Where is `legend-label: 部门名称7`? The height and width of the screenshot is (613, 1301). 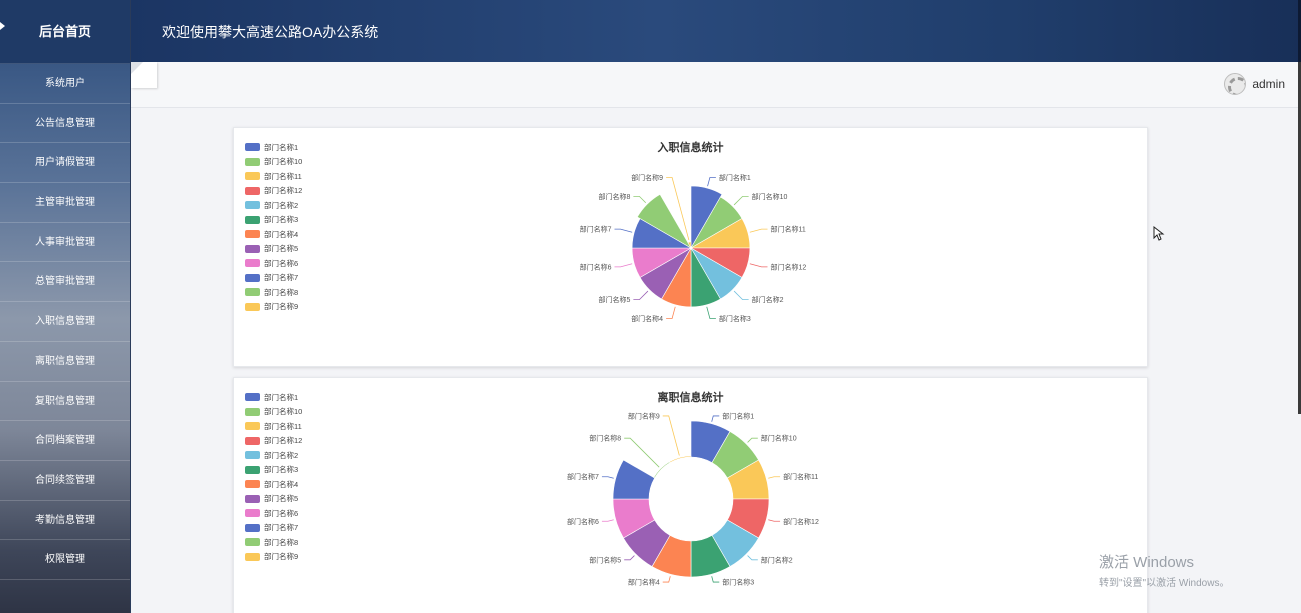
legend-label: 部门名称7 is located at coordinates (281, 278).